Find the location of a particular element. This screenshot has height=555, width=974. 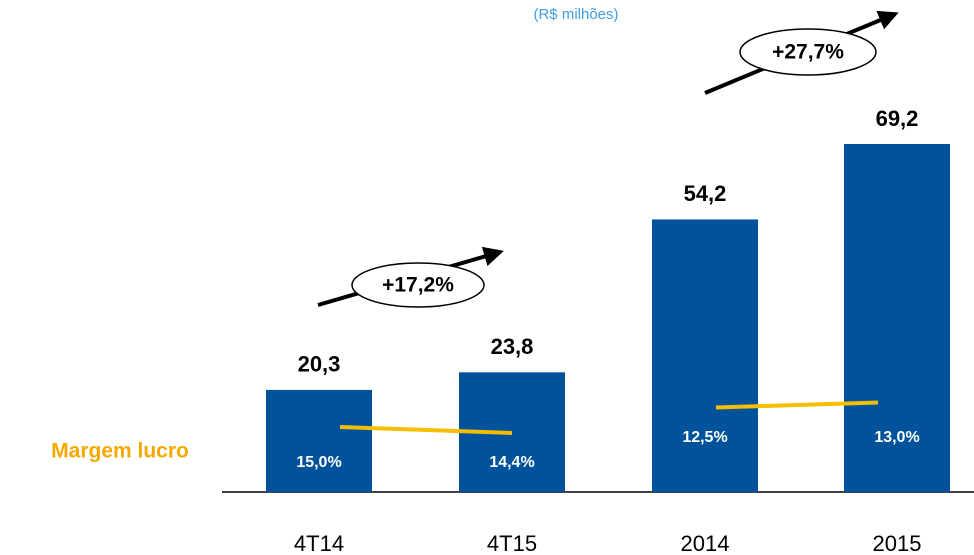

growth-label: +17,2% is located at coordinates (418, 285).